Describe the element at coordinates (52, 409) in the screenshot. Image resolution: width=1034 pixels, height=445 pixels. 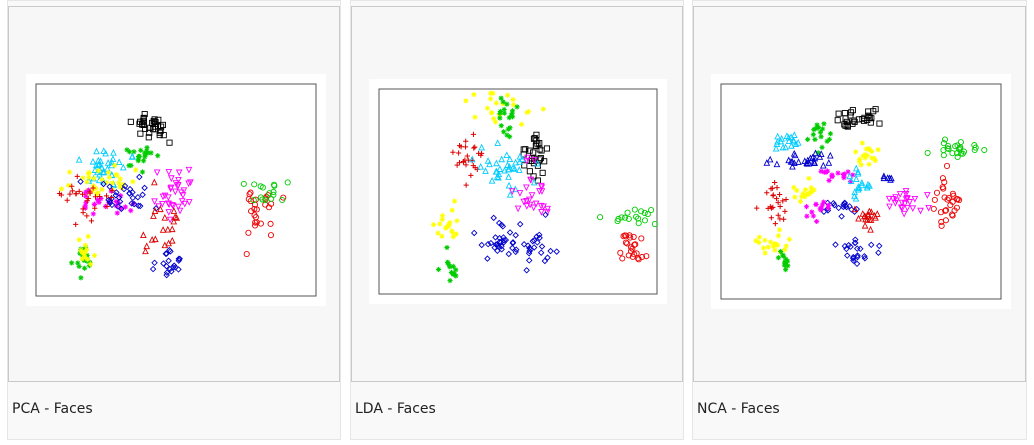
I see `caption-pca: PCA - Faces` at that location.